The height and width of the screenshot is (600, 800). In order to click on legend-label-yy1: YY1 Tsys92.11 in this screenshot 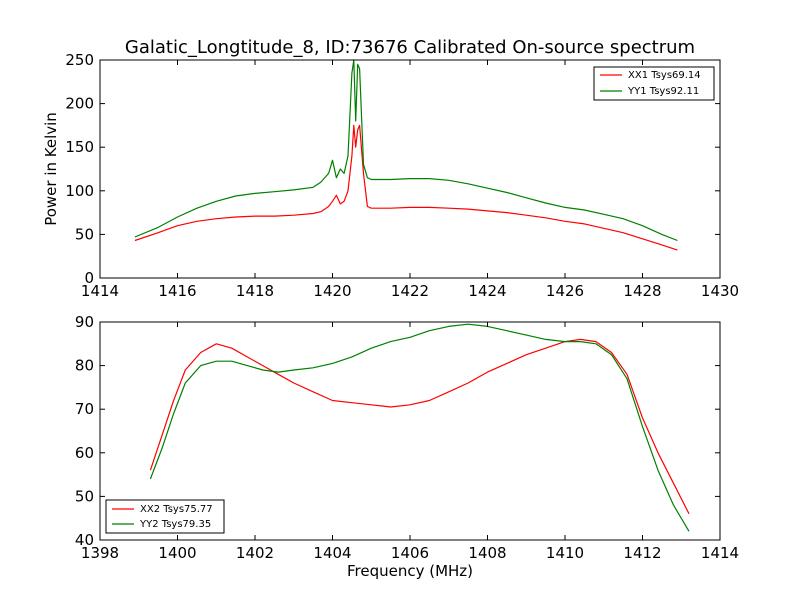, I will do `click(663, 91)`.